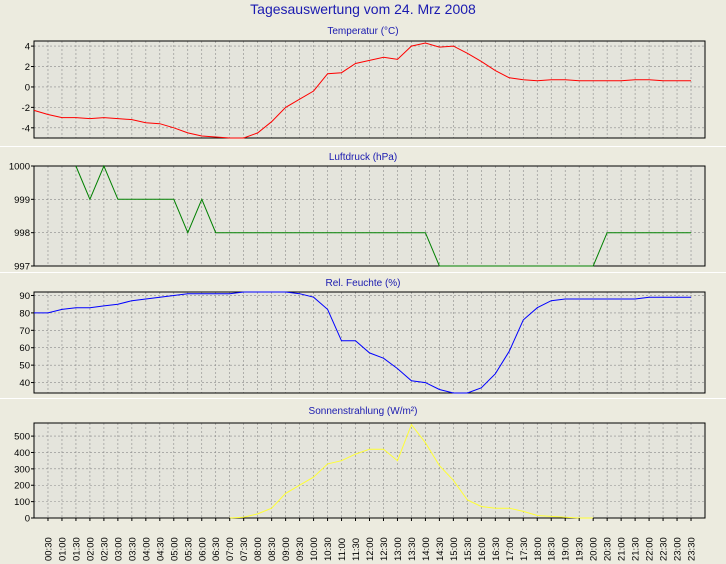 The image size is (726, 564). What do you see at coordinates (426, 549) in the screenshot?
I see `x-tick-label: 14:00` at bounding box center [426, 549].